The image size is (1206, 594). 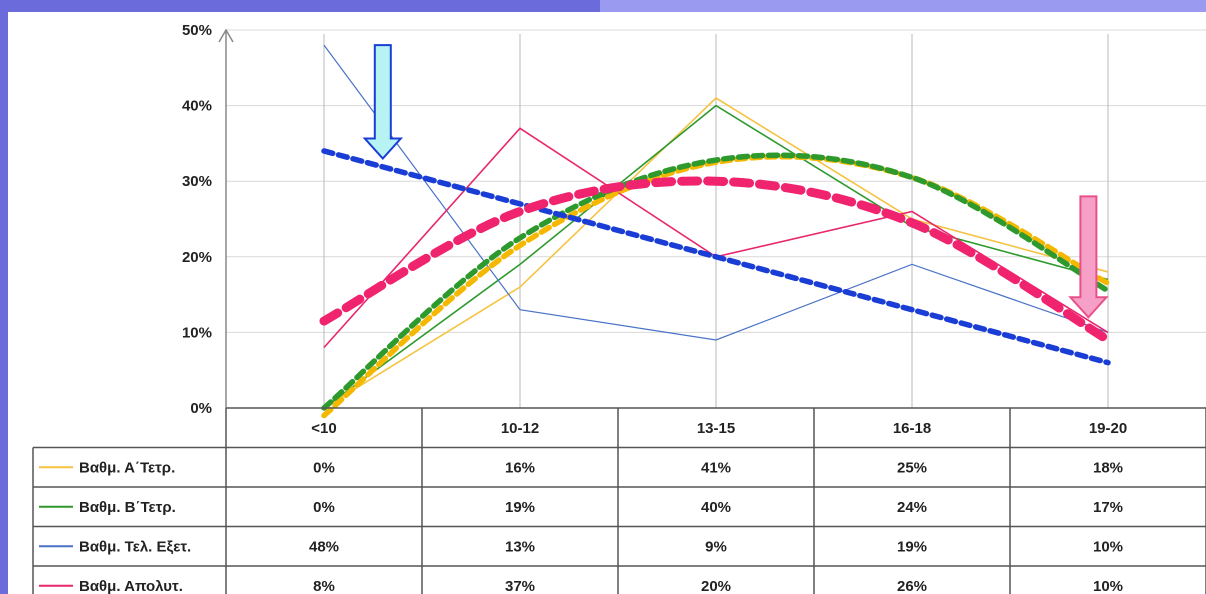 What do you see at coordinates (520, 428) in the screenshot?
I see `category-label: 10-12` at bounding box center [520, 428].